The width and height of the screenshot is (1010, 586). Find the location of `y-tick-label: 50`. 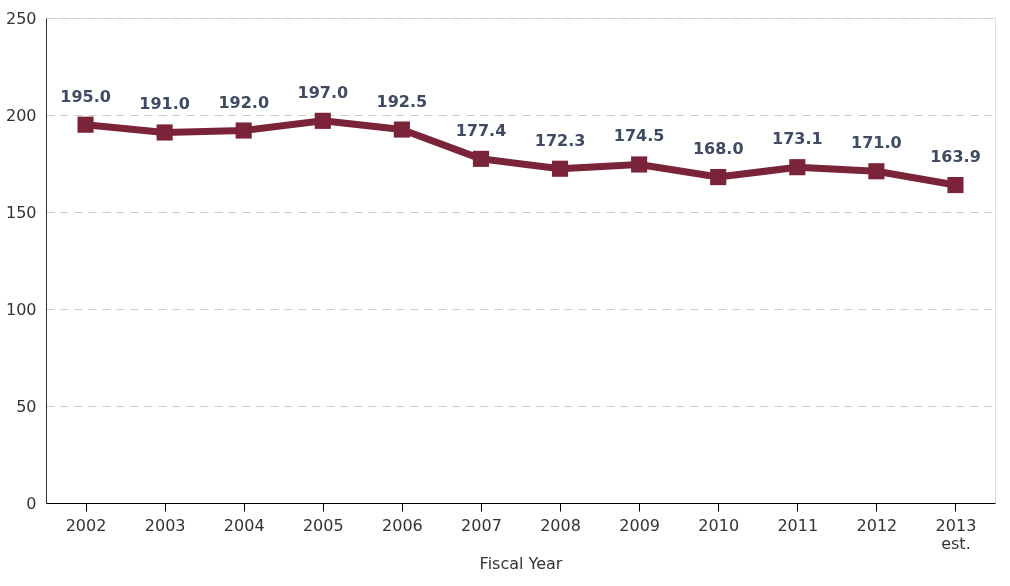

y-tick-label: 50 is located at coordinates (26, 406).